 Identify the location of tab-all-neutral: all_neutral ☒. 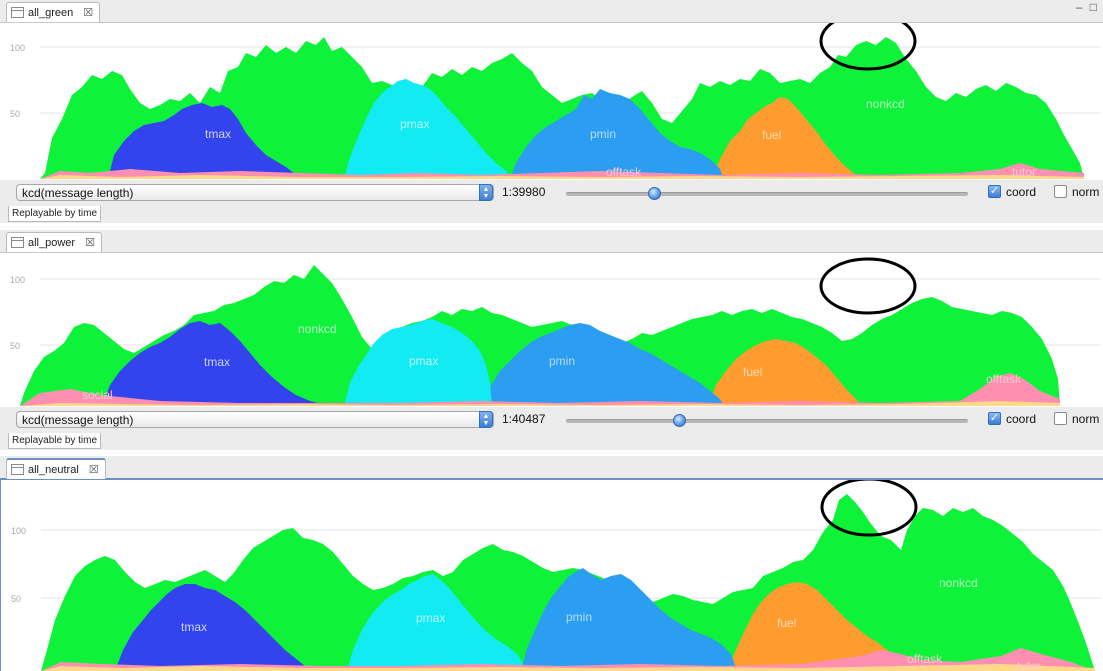
(56, 468).